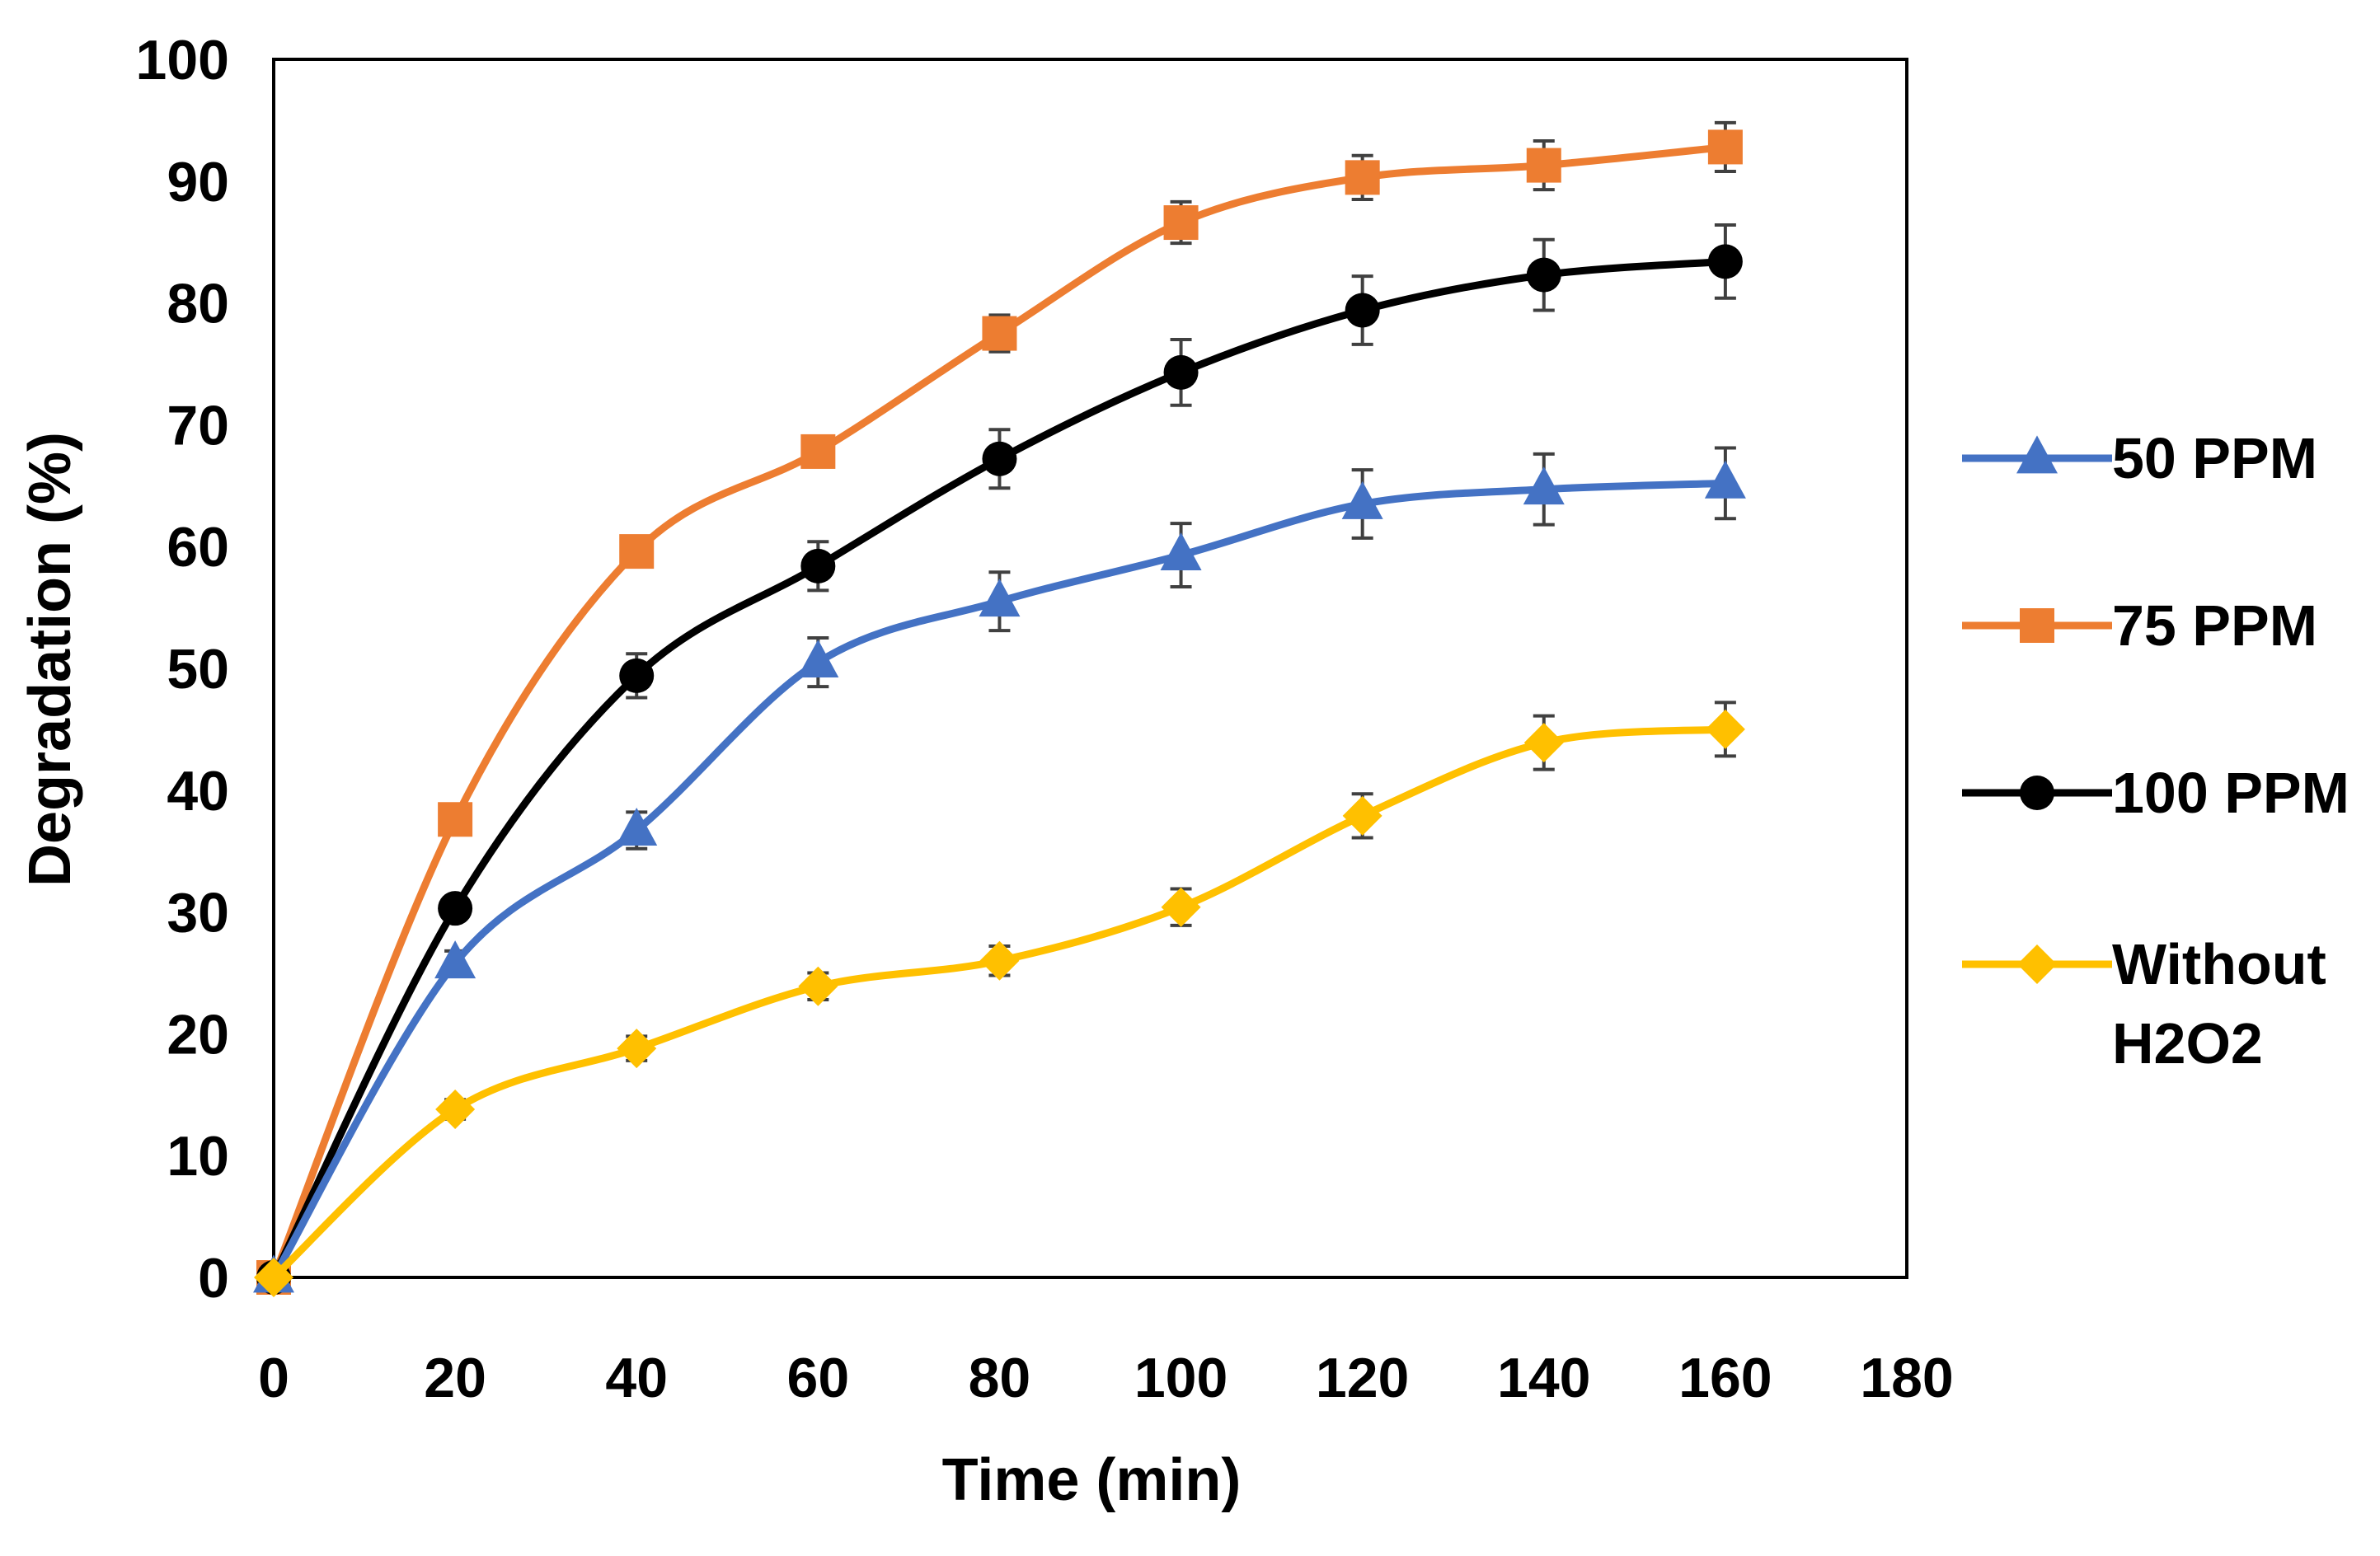  What do you see at coordinates (198, 913) in the screenshot?
I see `y-tick-label: 30` at bounding box center [198, 913].